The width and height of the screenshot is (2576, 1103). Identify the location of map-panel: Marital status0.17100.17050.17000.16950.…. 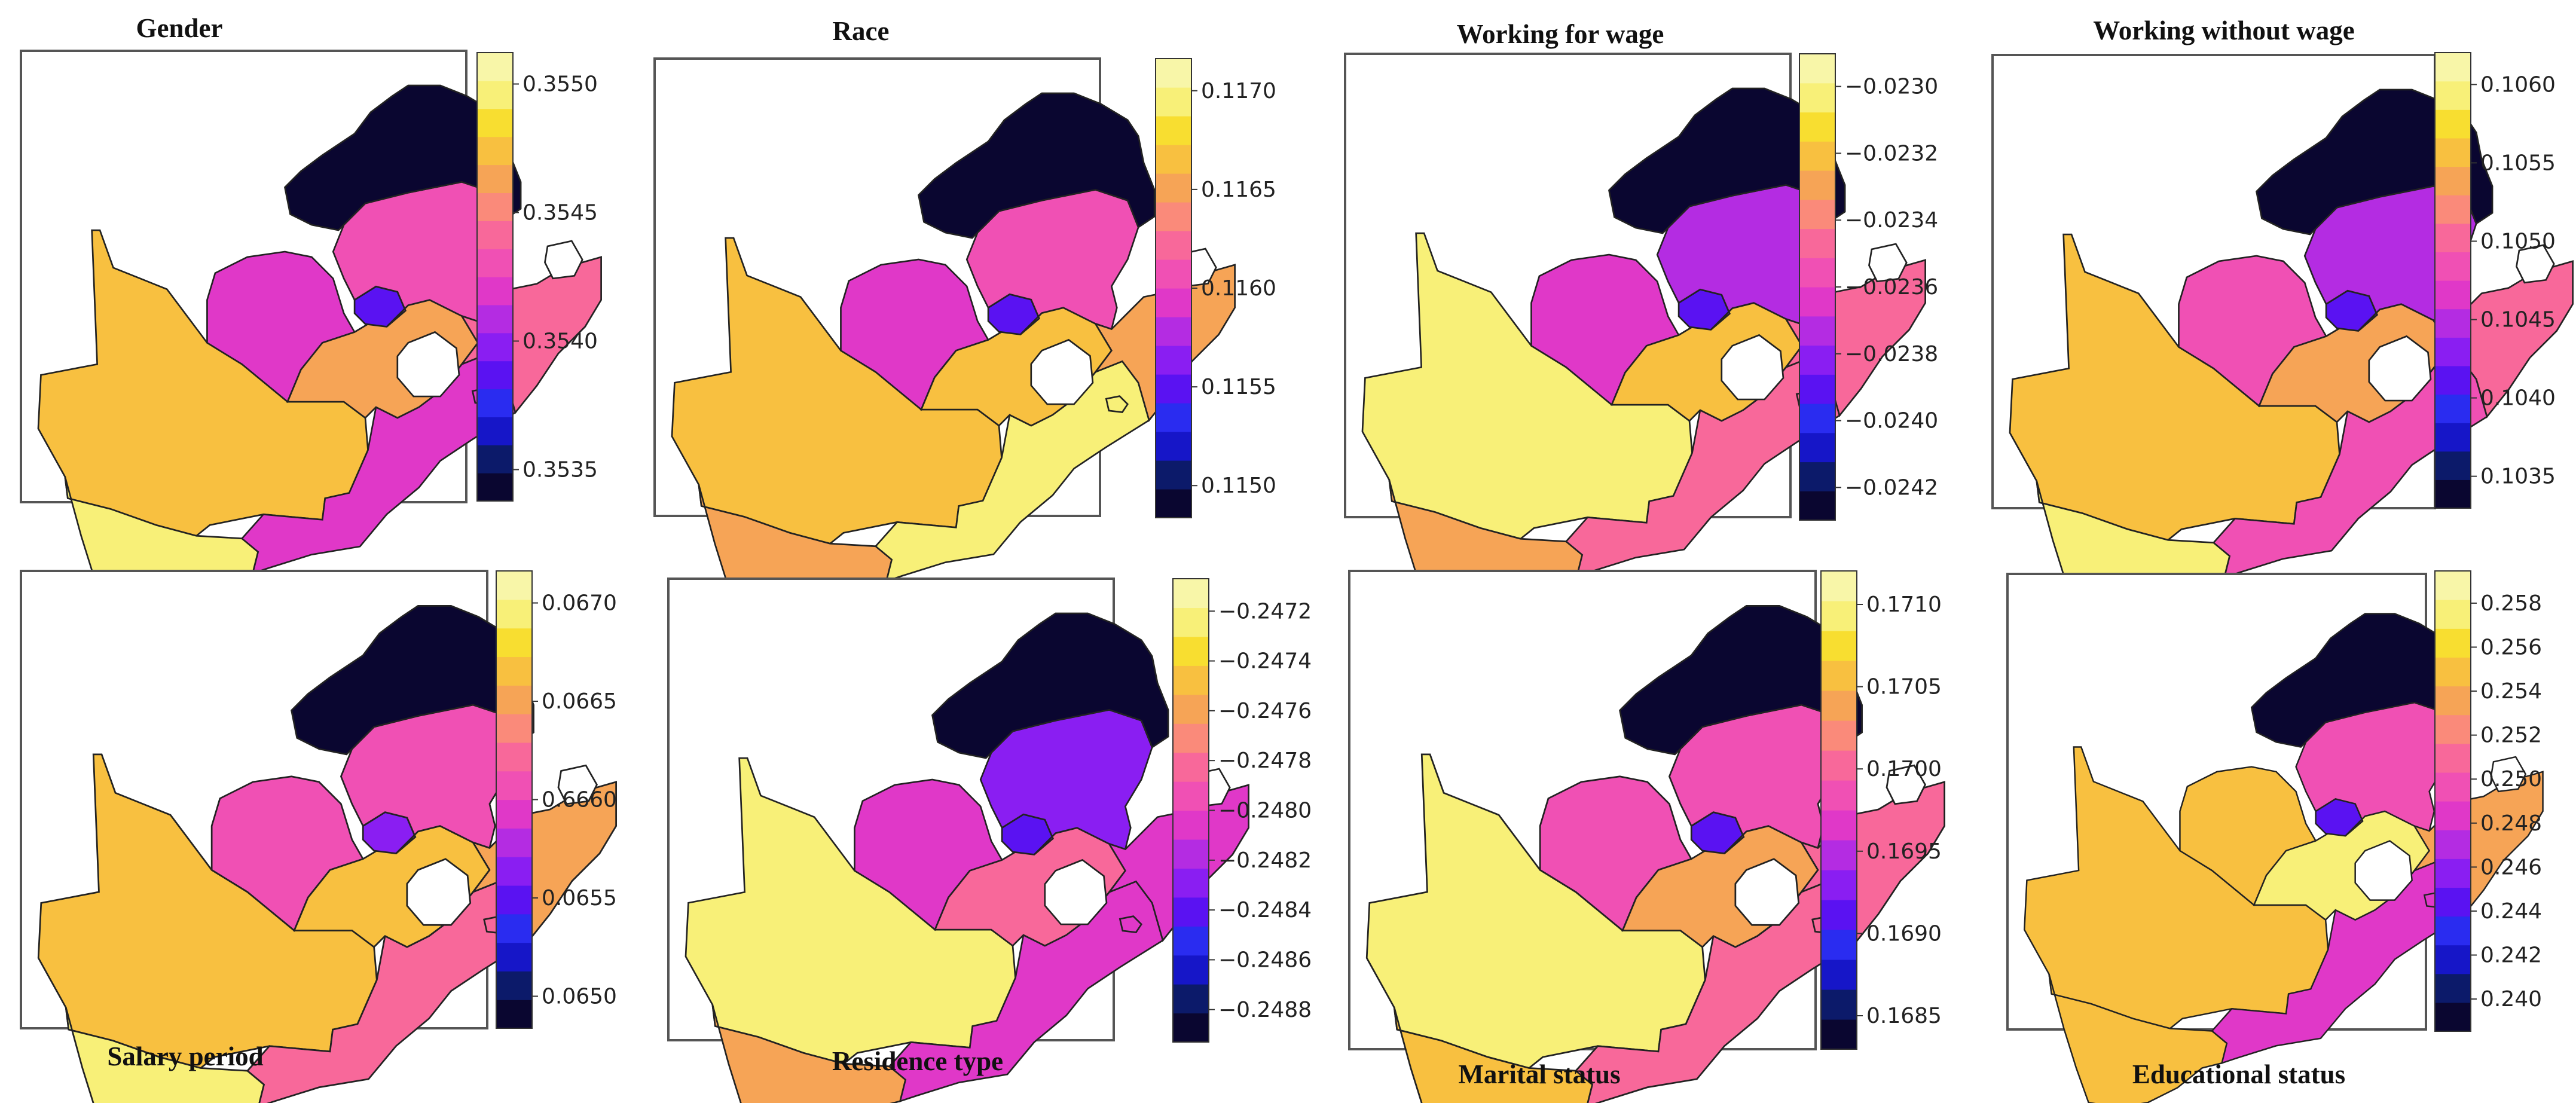
(1647, 836).